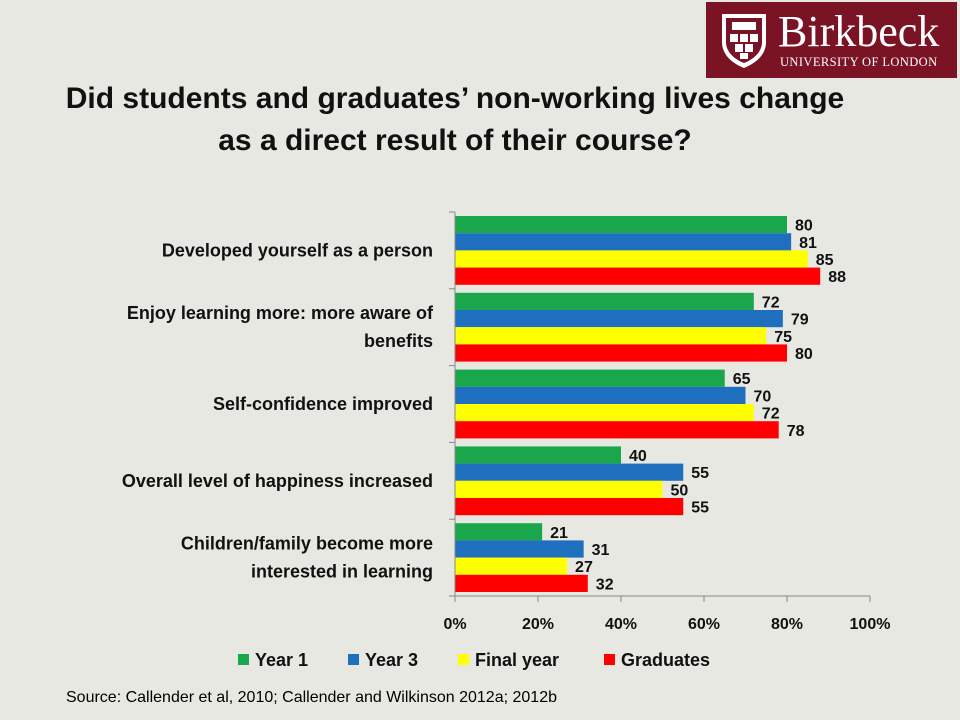 This screenshot has height=720, width=960. I want to click on category-label: Developed yourself as a person, so click(297, 250).